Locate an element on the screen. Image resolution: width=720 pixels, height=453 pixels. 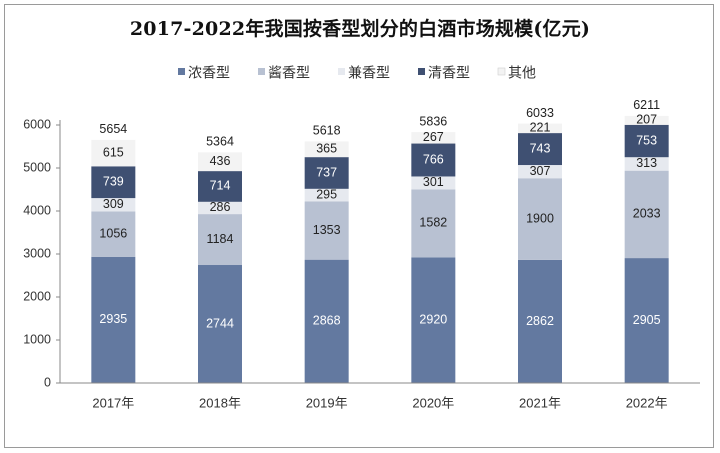
bar-value-label: 2862 is located at coordinates (540, 321).